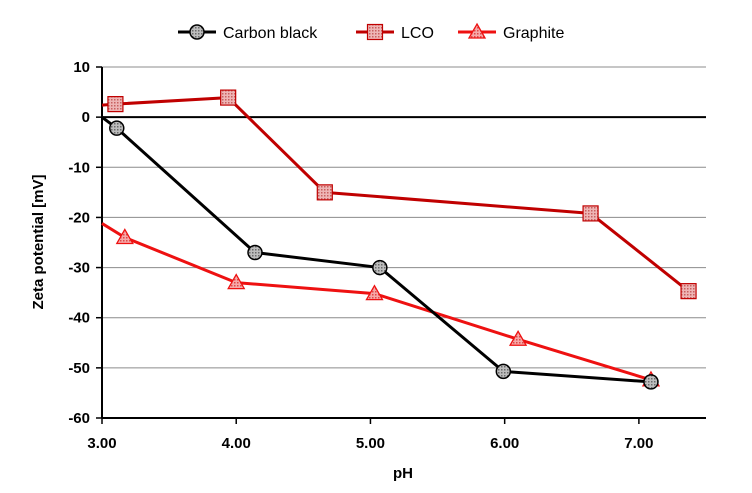 The width and height of the screenshot is (752, 493). Describe the element at coordinates (79, 368) in the screenshot. I see `y-tick-label: -50` at that location.